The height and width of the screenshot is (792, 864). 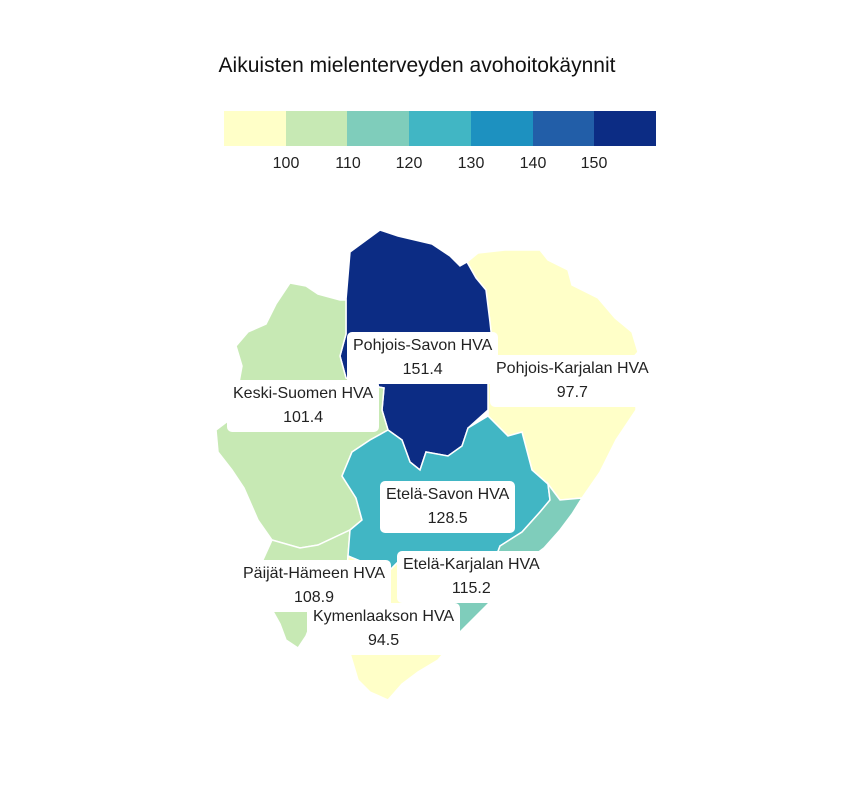 What do you see at coordinates (303, 393) in the screenshot?
I see `region-label-name: Keski-Suomen HVA` at bounding box center [303, 393].